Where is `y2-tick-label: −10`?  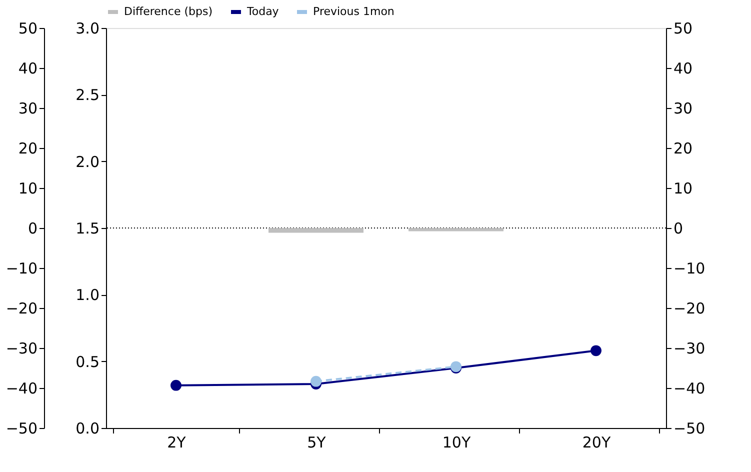 y2-tick-label: −10 is located at coordinates (690, 269).